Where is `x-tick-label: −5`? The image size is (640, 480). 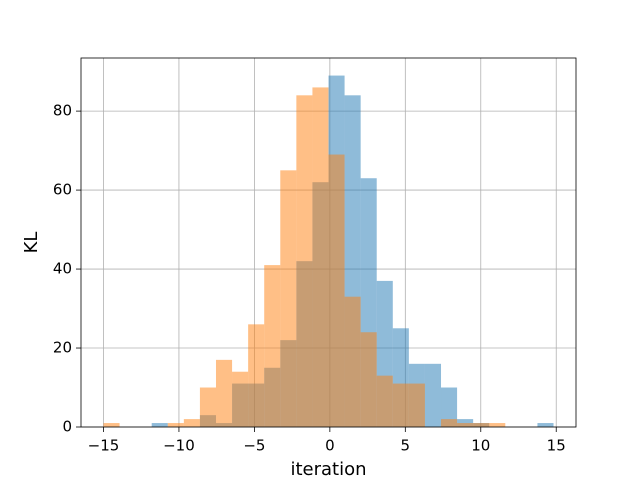 x-tick-label: −5 is located at coordinates (254, 446).